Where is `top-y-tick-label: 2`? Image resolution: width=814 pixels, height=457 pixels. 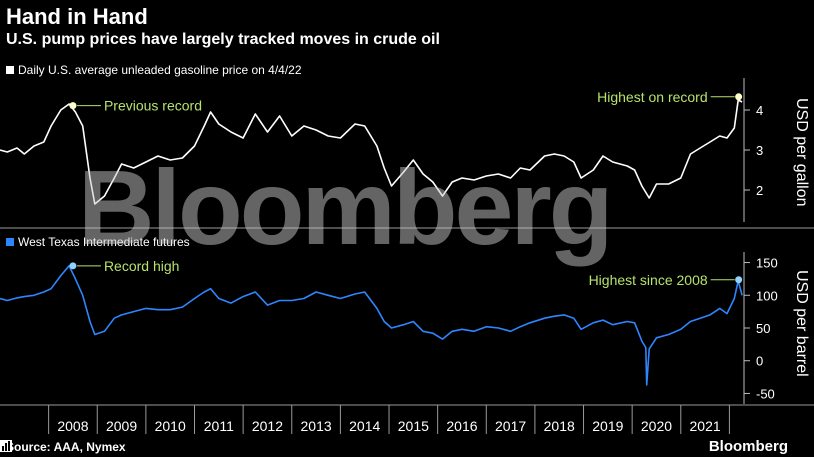
top-y-tick-label: 2 is located at coordinates (759, 190).